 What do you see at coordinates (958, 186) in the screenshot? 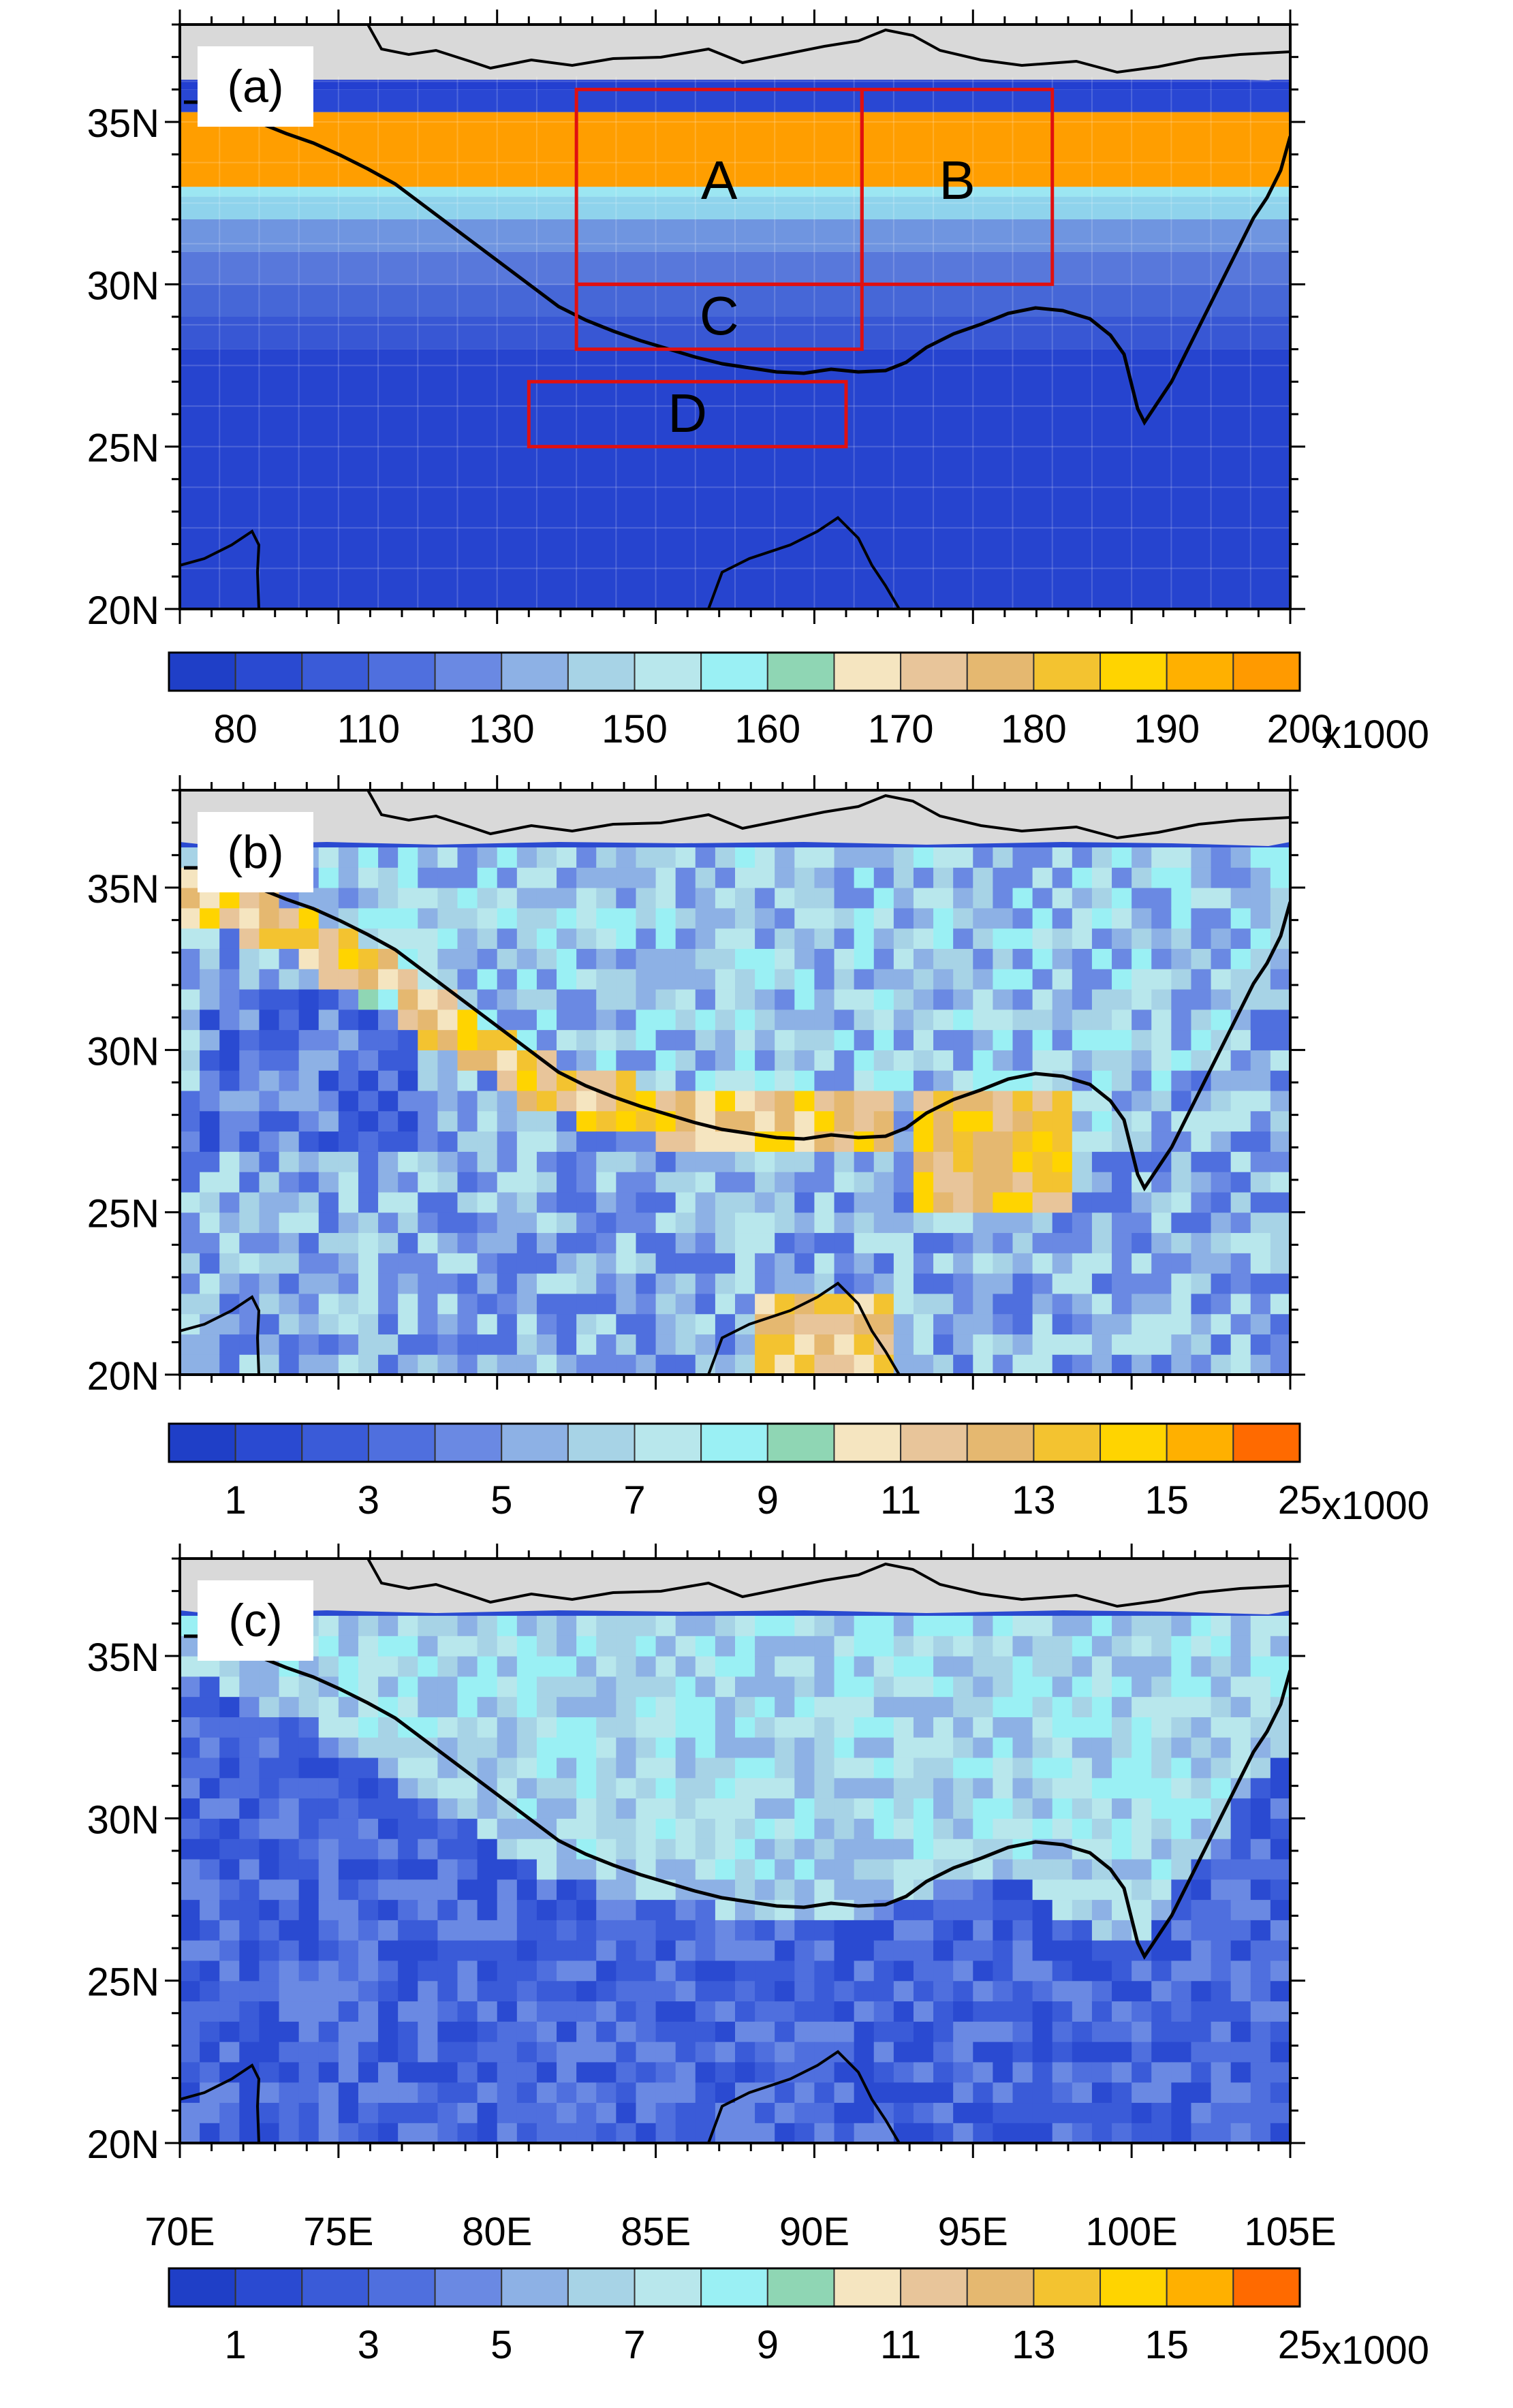
I see `region-box-b` at bounding box center [958, 186].